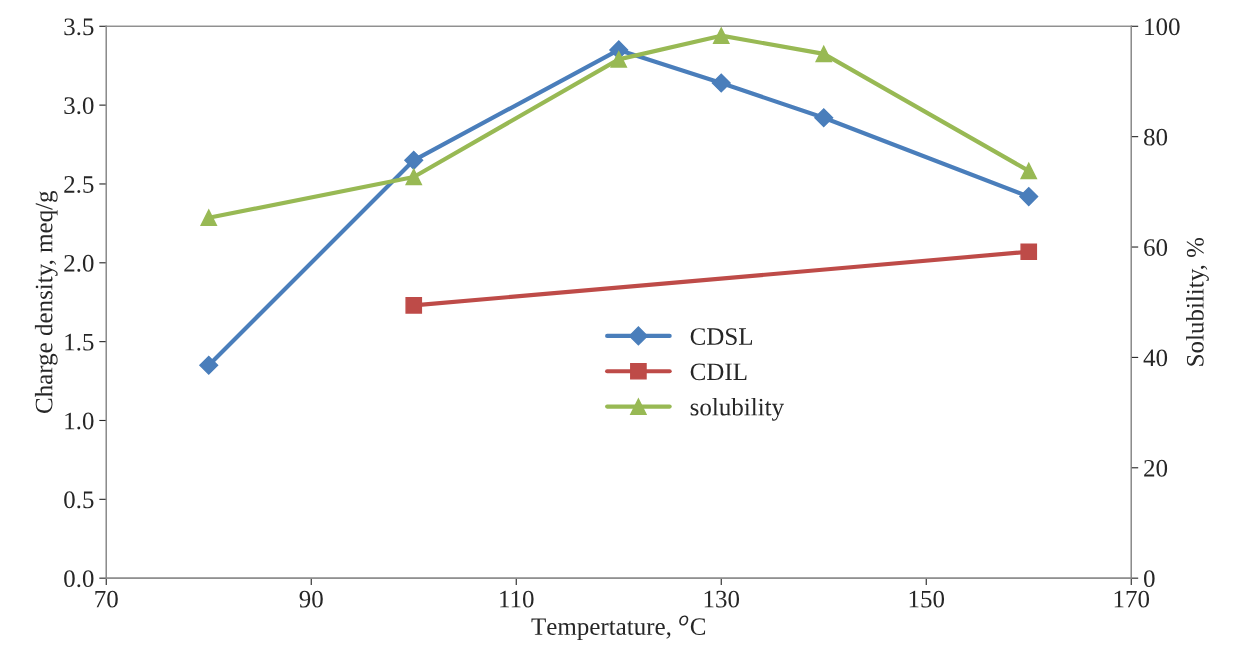 The image size is (1250, 657). I want to click on x-tick-label: 170, so click(1132, 599).